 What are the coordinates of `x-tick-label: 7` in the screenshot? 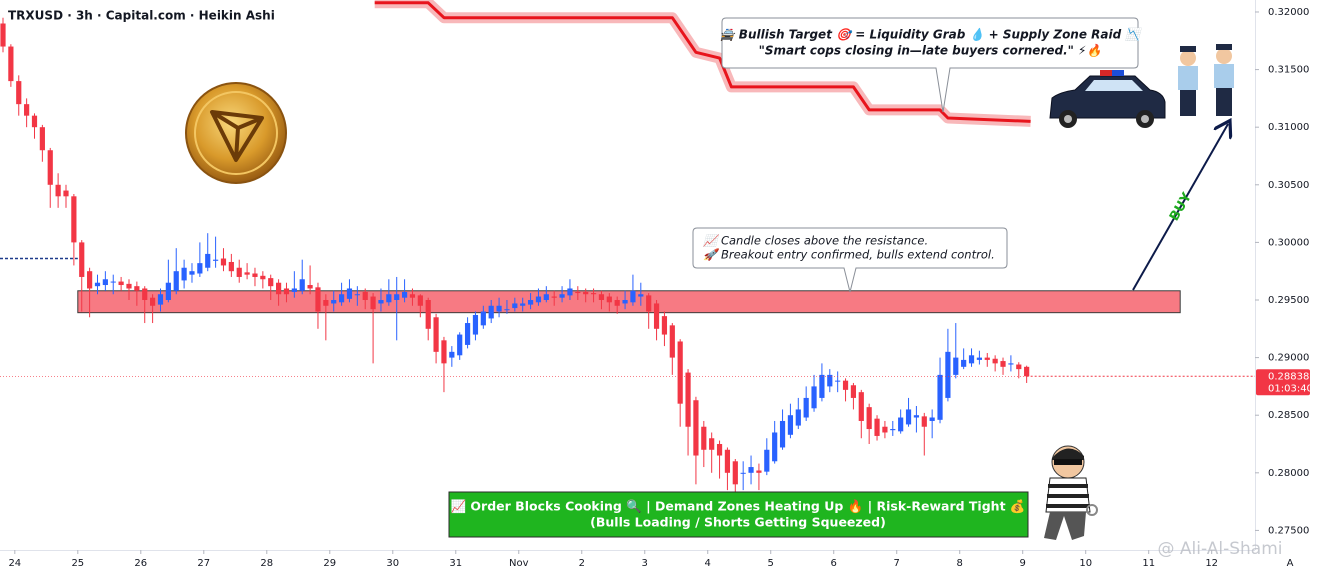 It's located at (897, 563).